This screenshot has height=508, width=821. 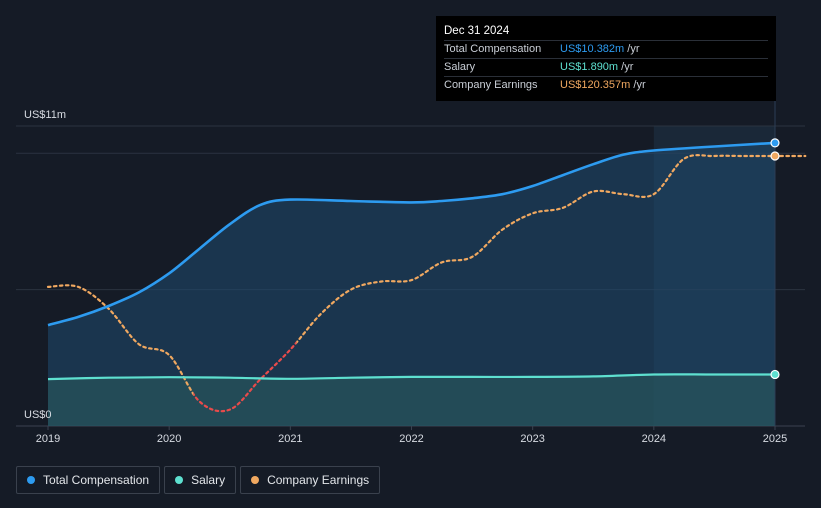 I want to click on tooltip-label: Total Compensation, so click(x=493, y=49).